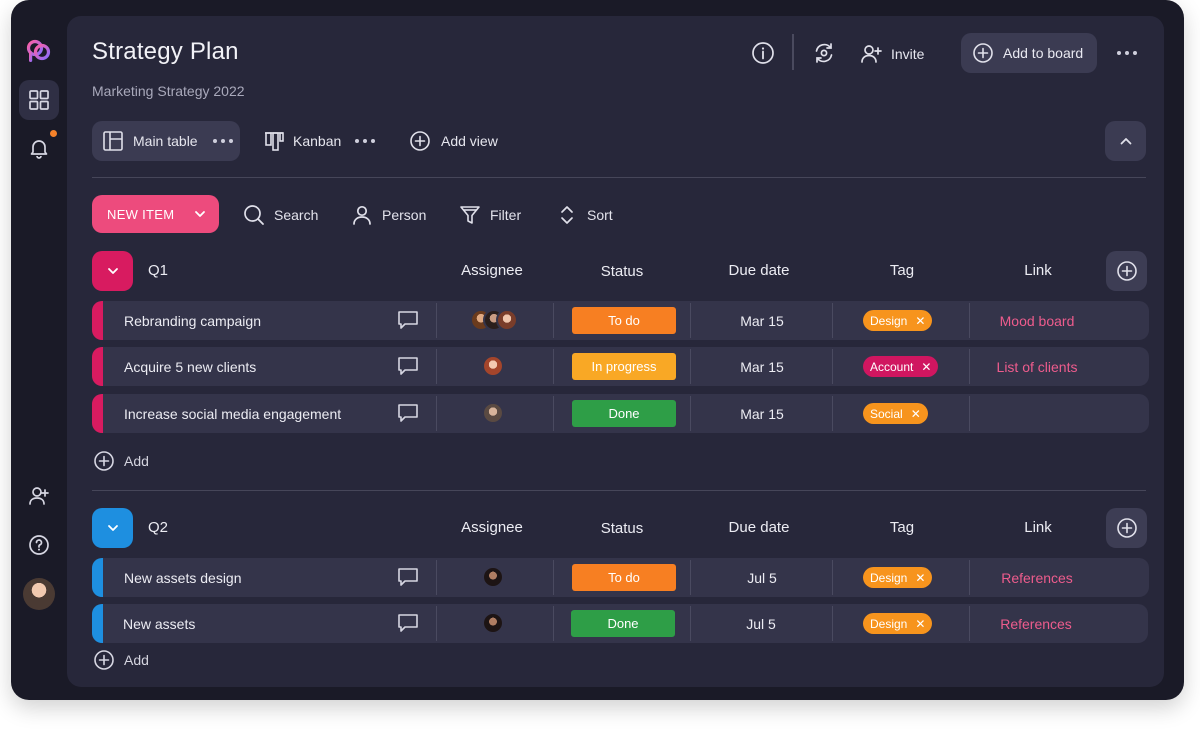 This screenshot has height=729, width=1200. What do you see at coordinates (891, 54) in the screenshot?
I see `invite-button: Invite` at bounding box center [891, 54].